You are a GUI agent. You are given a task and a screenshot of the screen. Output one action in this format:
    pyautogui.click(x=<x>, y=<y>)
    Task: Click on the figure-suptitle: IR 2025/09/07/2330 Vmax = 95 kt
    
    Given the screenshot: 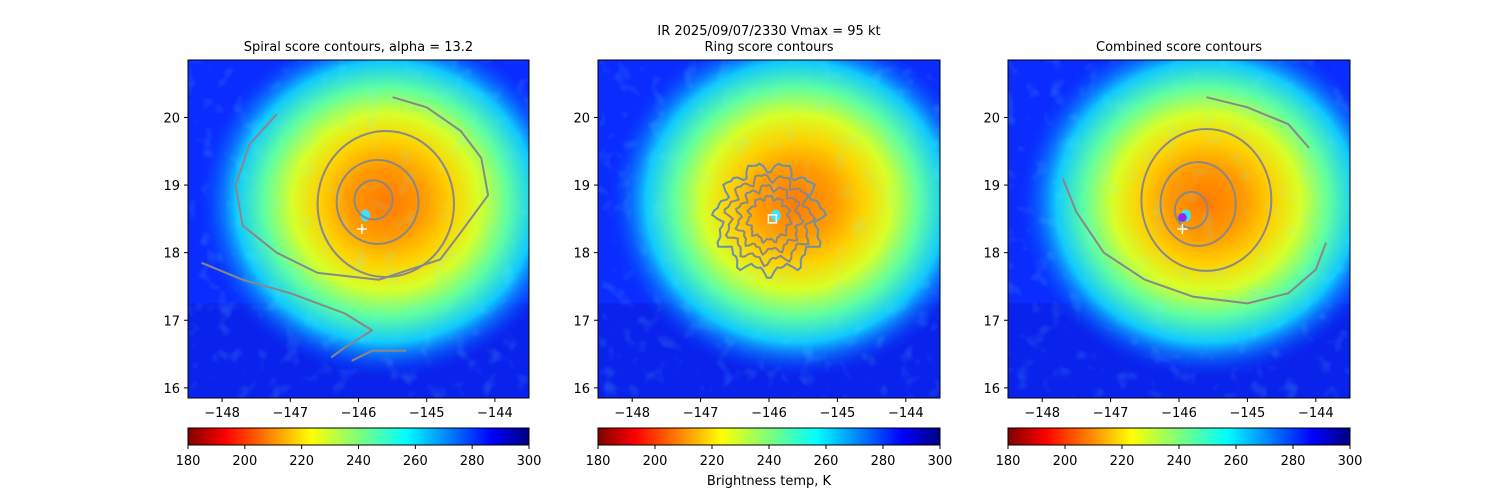 What is the action you would take?
    pyautogui.click(x=768, y=31)
    